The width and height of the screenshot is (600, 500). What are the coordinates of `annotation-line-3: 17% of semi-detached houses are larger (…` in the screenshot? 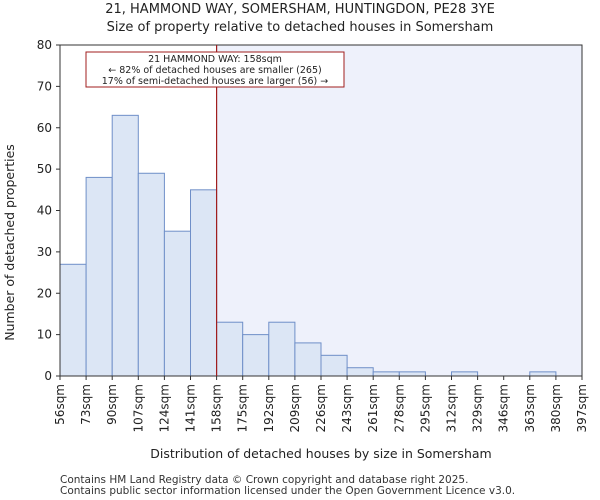 It's located at (215, 81).